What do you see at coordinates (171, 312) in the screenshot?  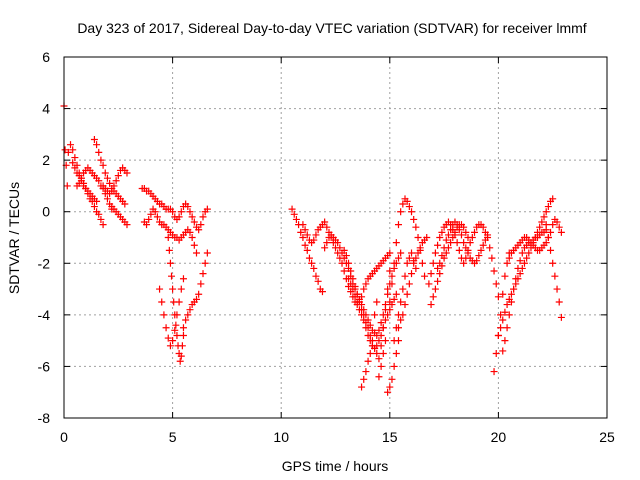 I see `series-arc10` at bounding box center [171, 312].